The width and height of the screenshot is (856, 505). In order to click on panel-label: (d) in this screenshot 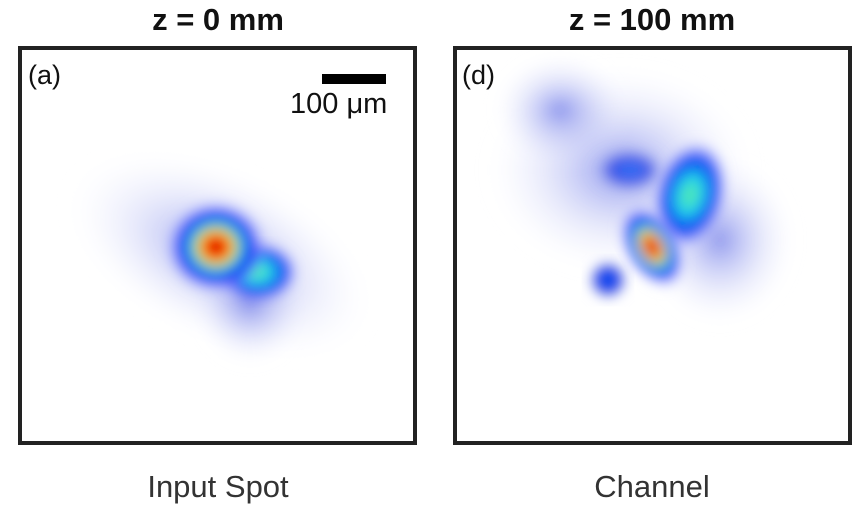, I will do `click(478, 75)`.